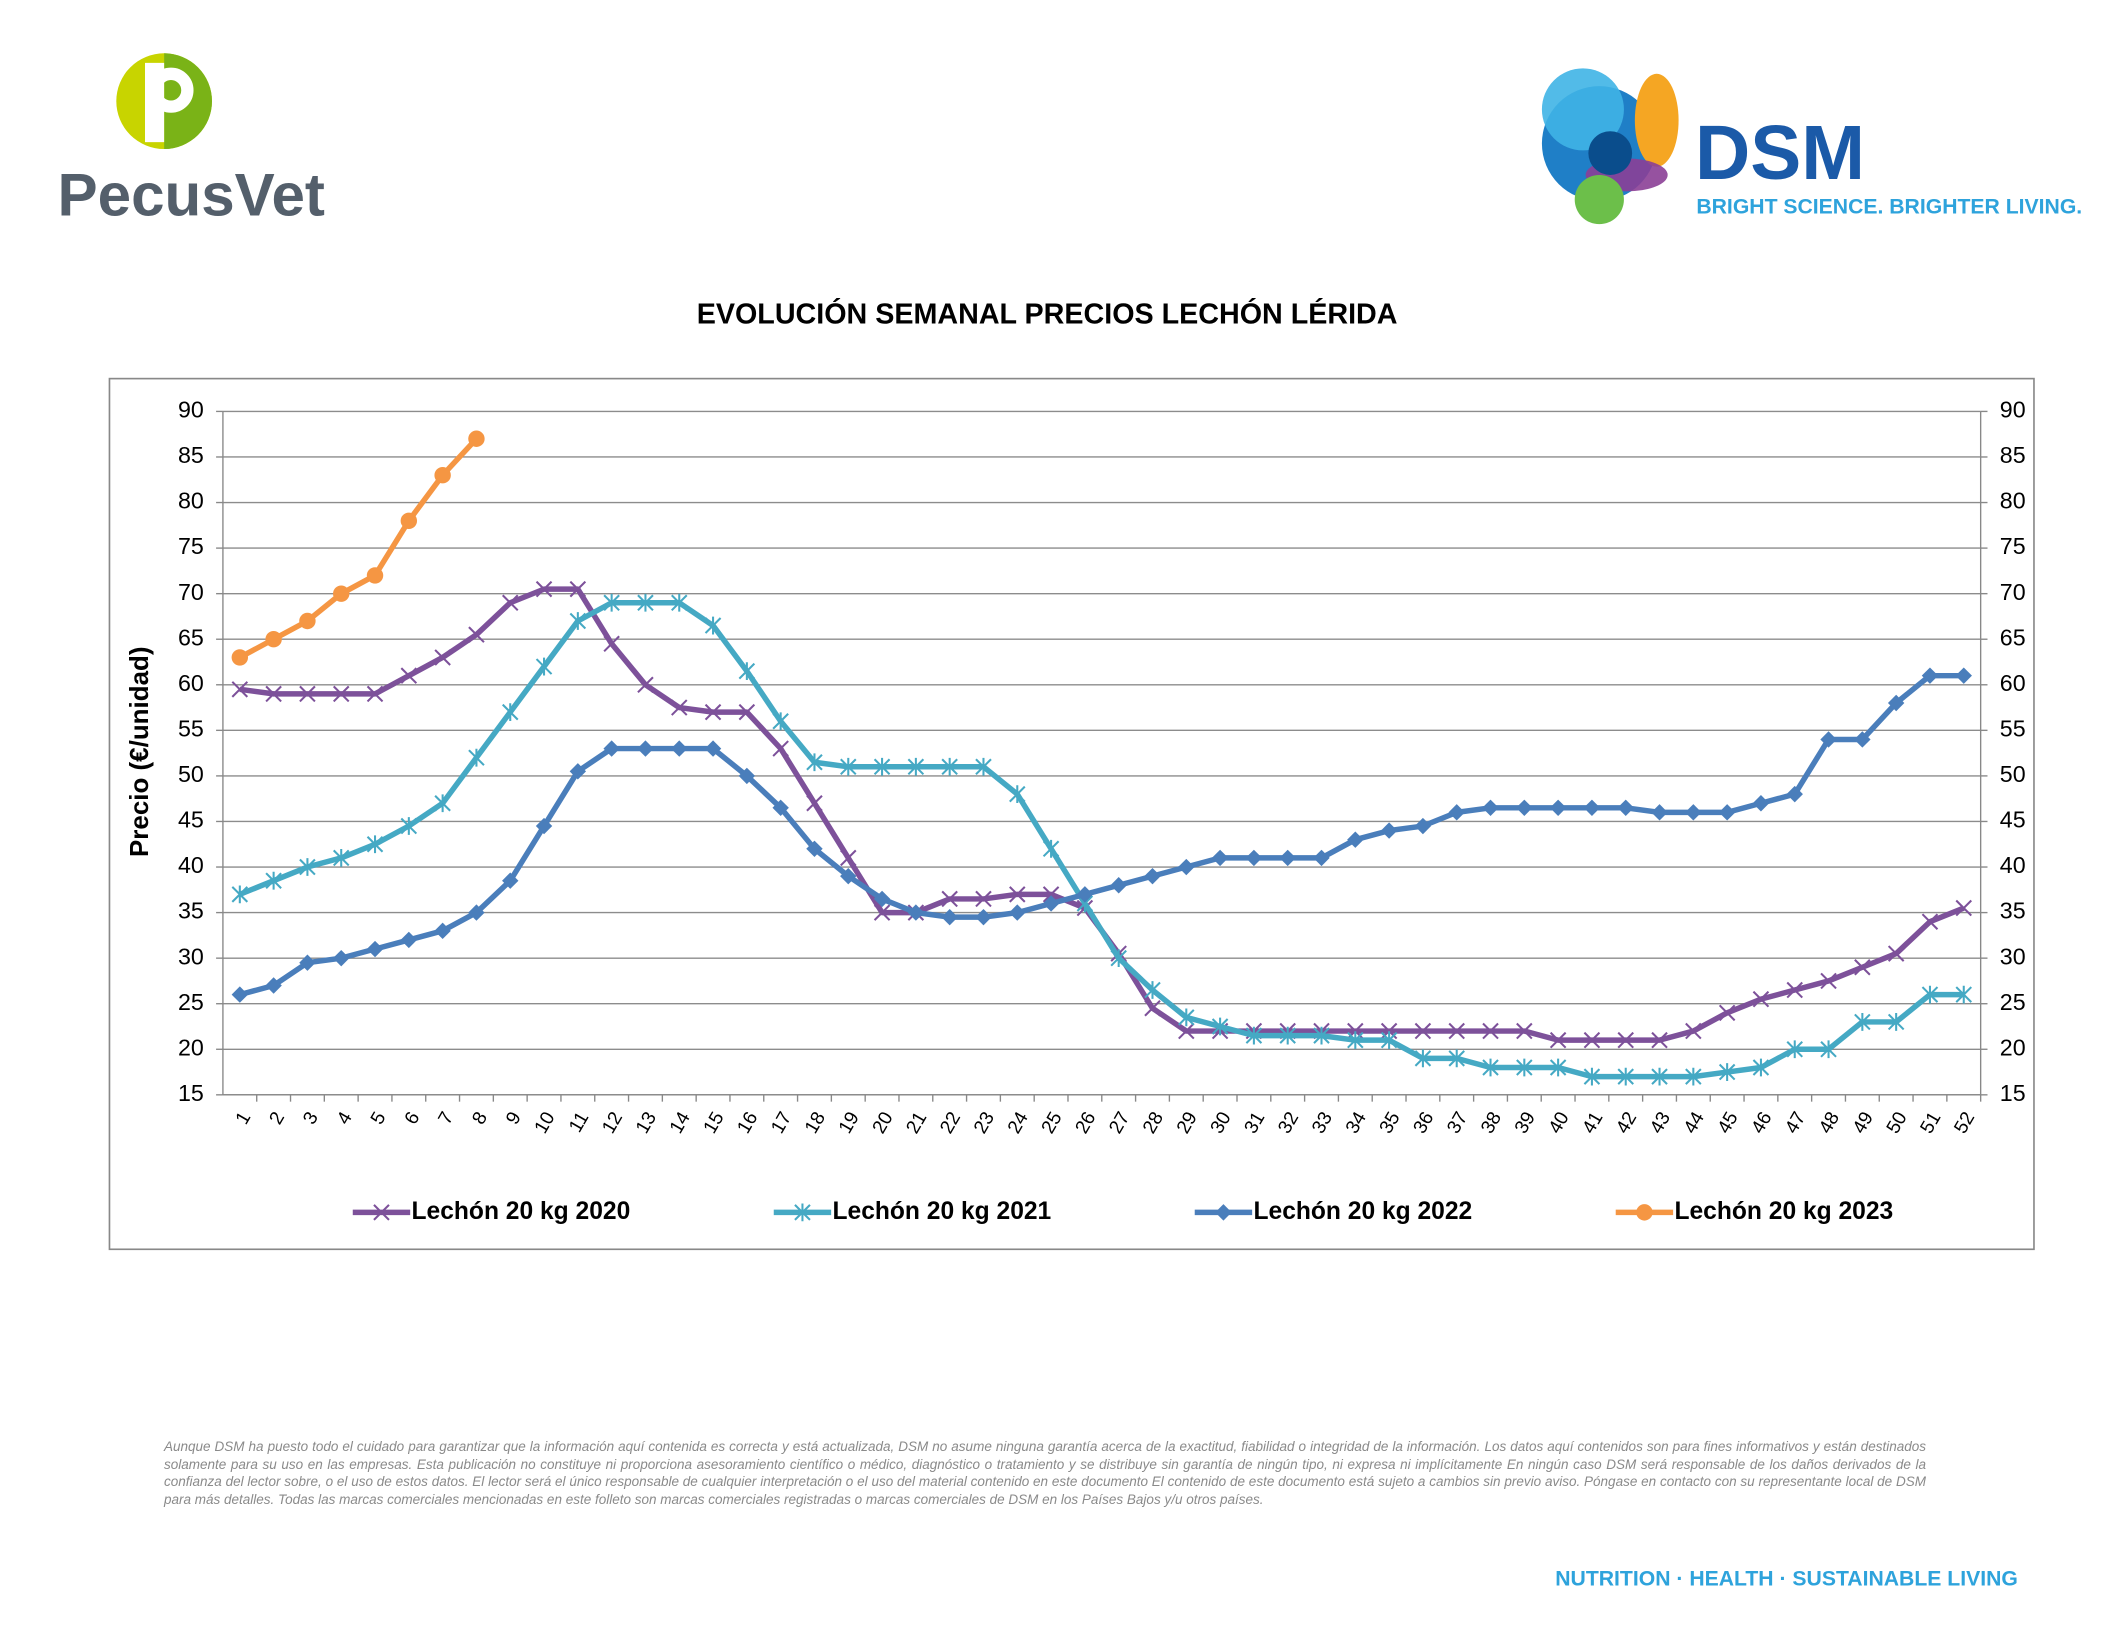 Image resolution: width=2112 pixels, height=1632 pixels. I want to click on x-tick-label: 52, so click(1964, 1122).